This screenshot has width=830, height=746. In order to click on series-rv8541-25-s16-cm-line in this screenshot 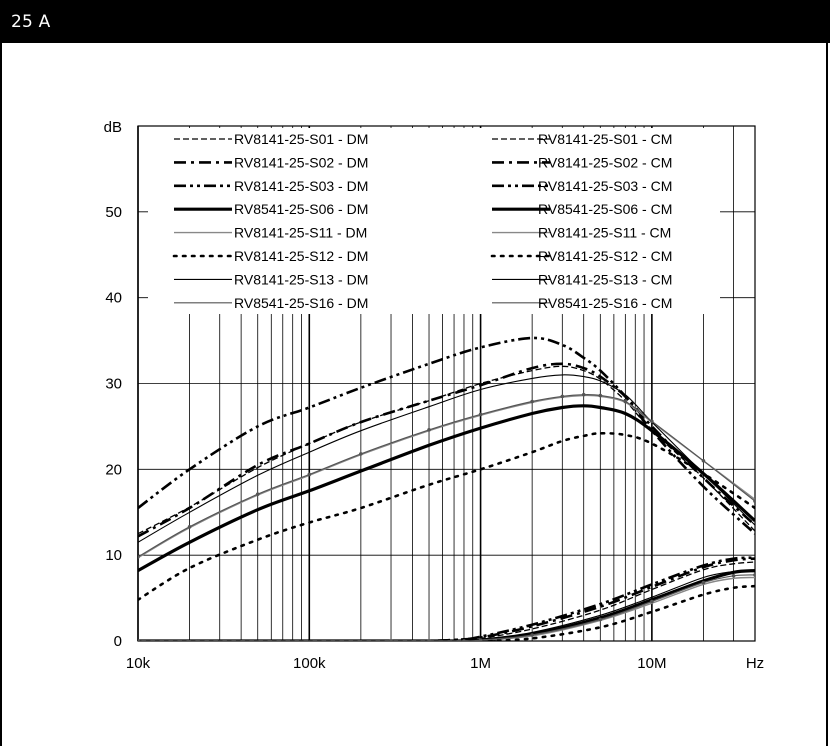, I will do `click(446, 607)`.